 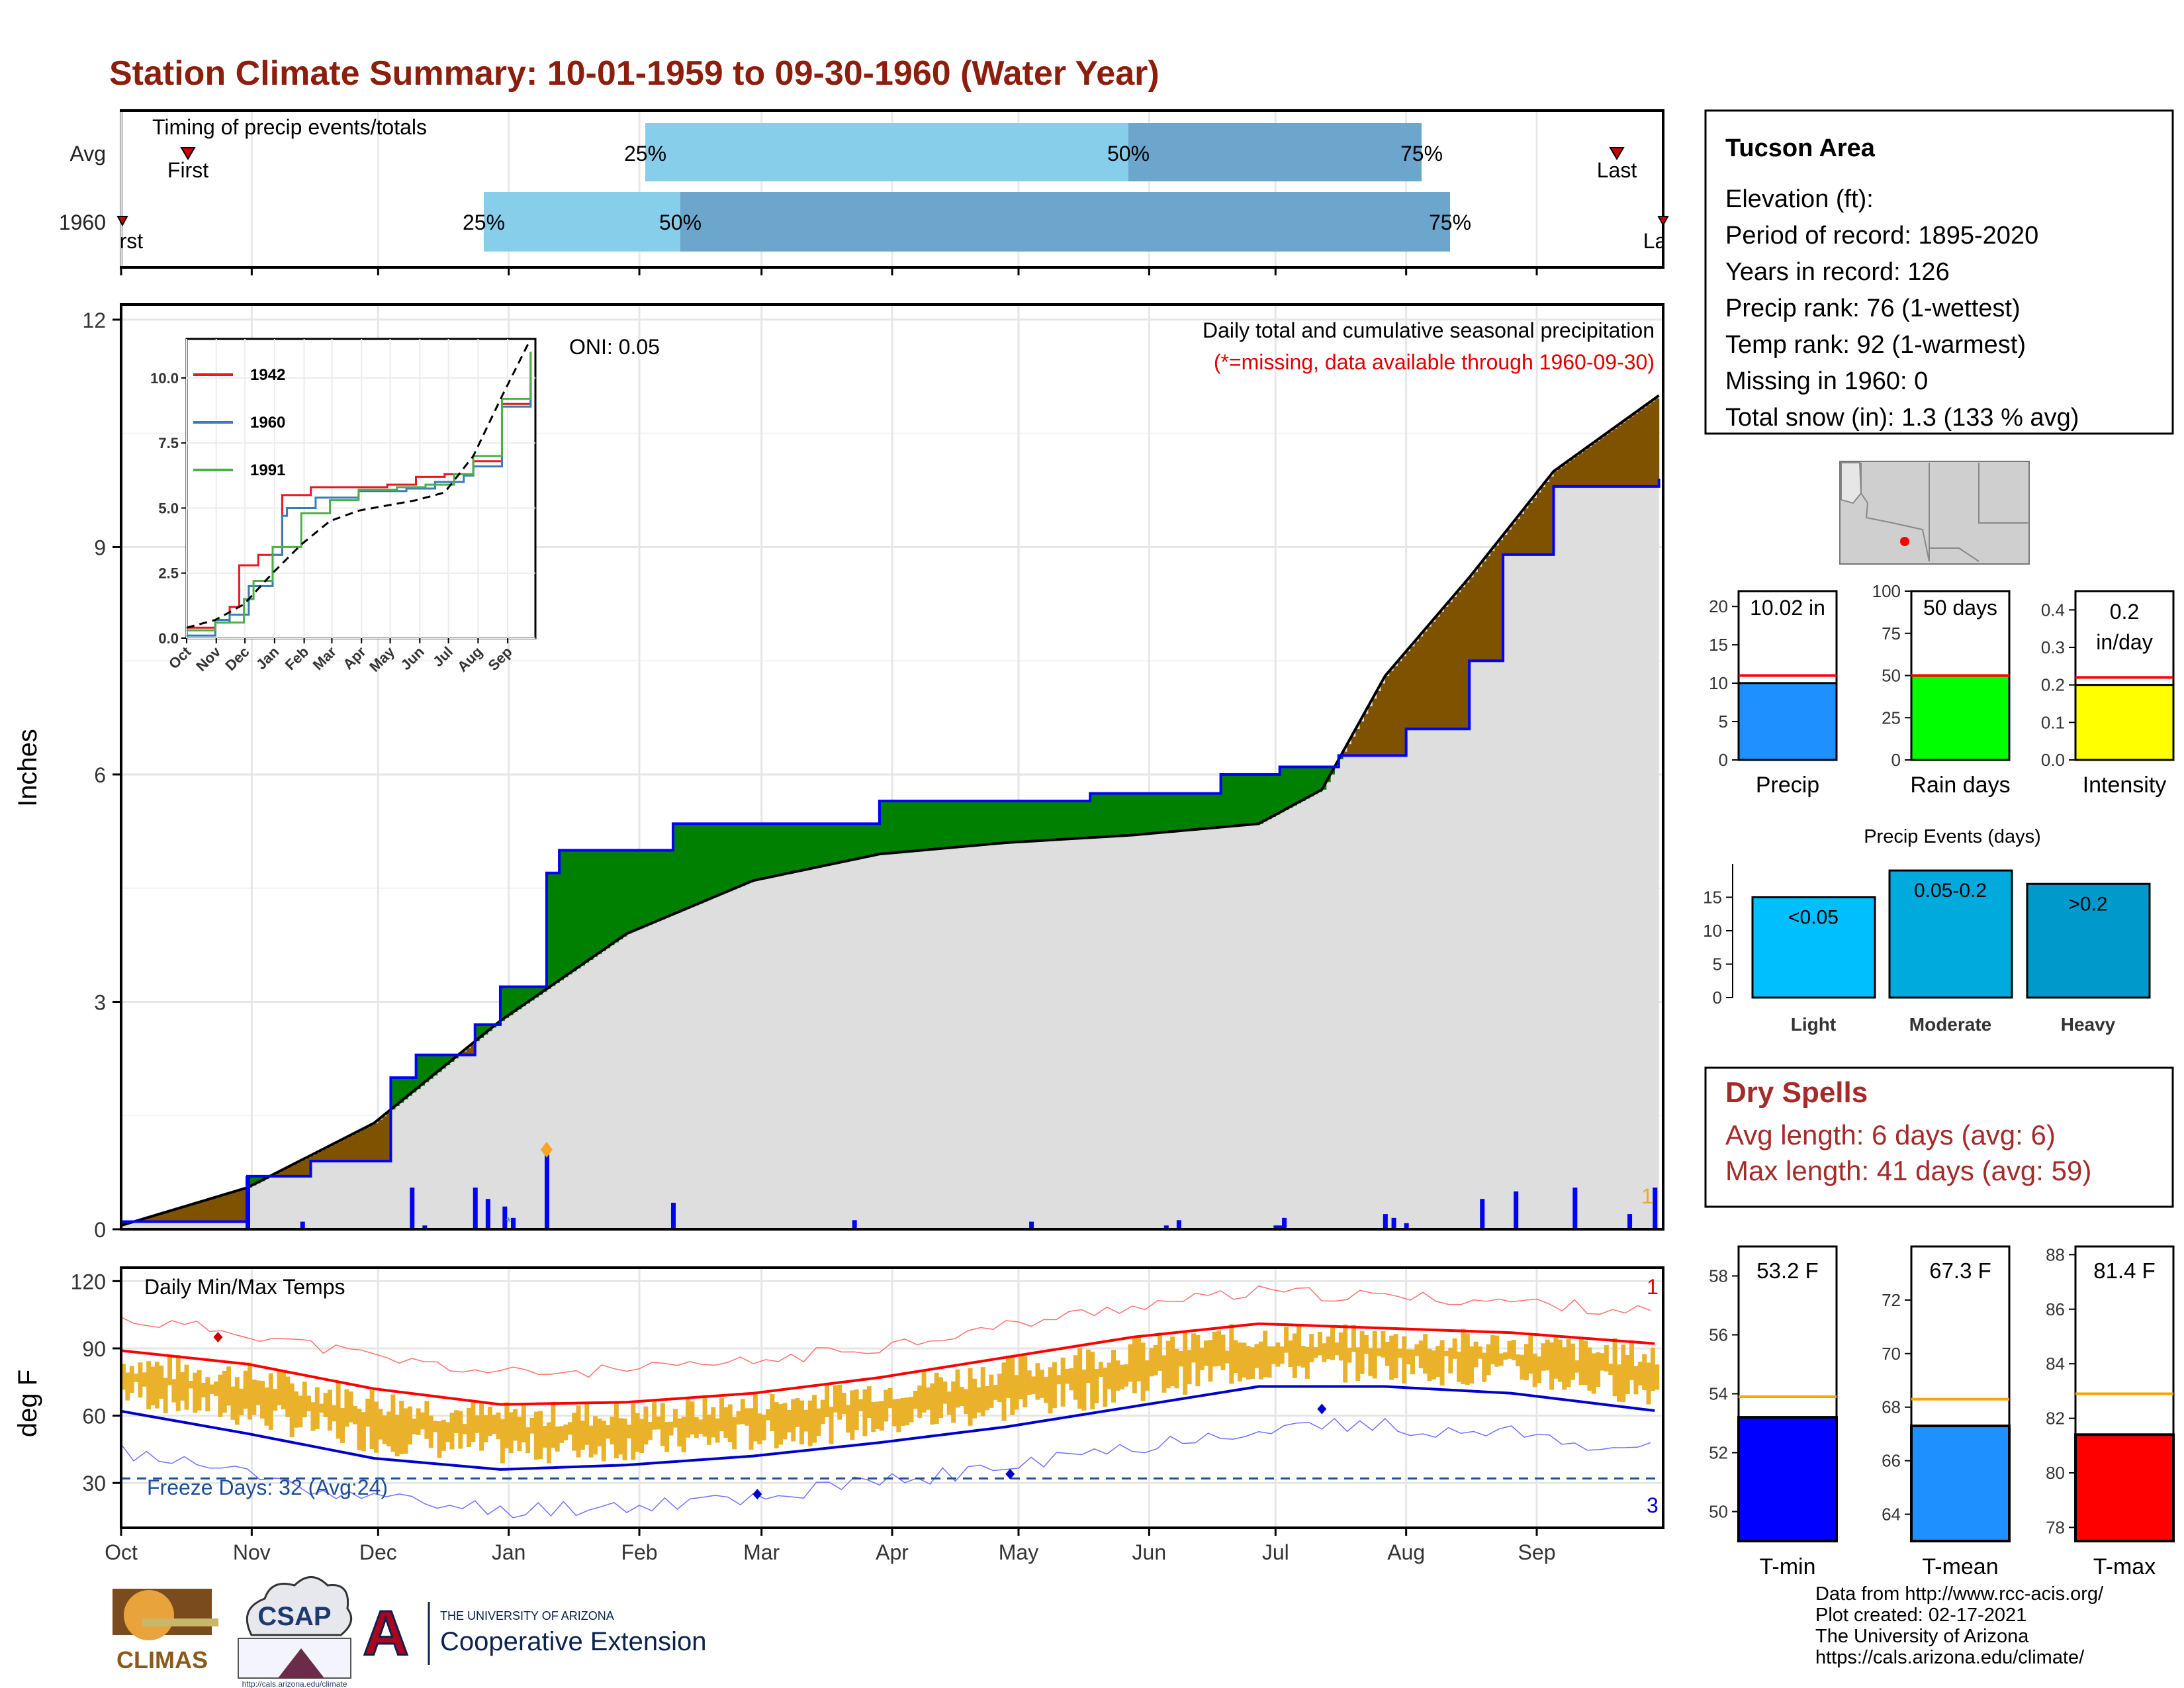 I want to click on events-category-2: Heavy, so click(x=2088, y=1024).